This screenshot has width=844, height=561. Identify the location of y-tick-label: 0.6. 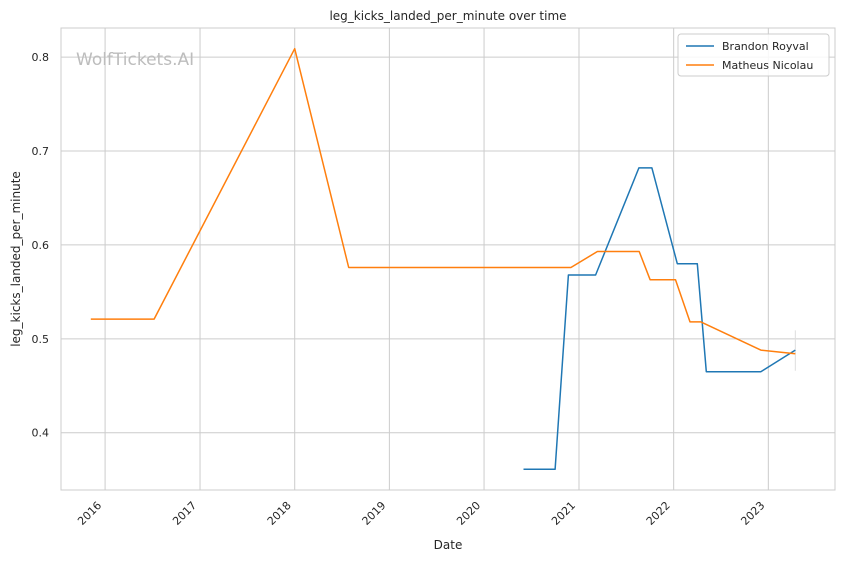
(41, 245).